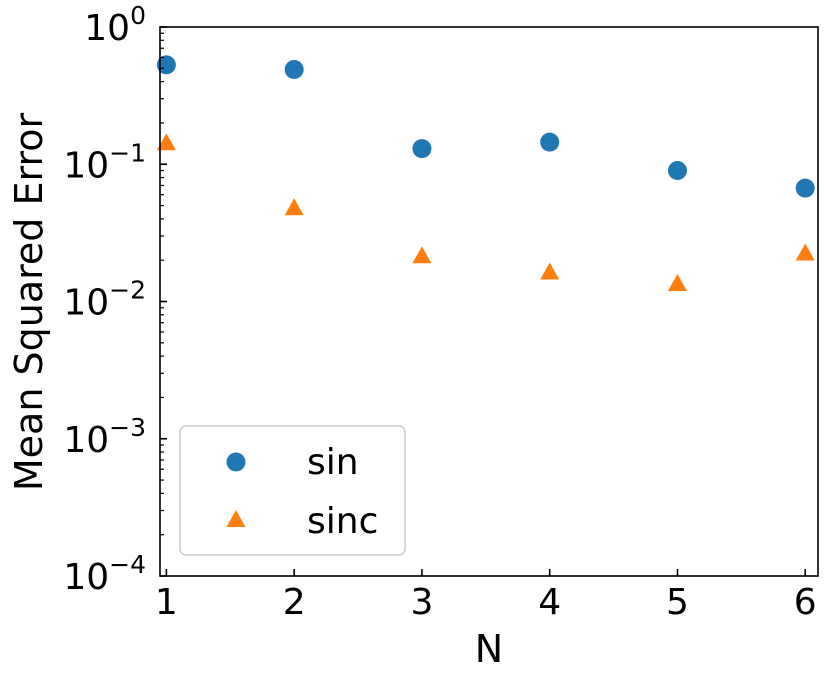 This screenshot has width=831, height=680. I want to click on legend: sin sinc, so click(292, 490).